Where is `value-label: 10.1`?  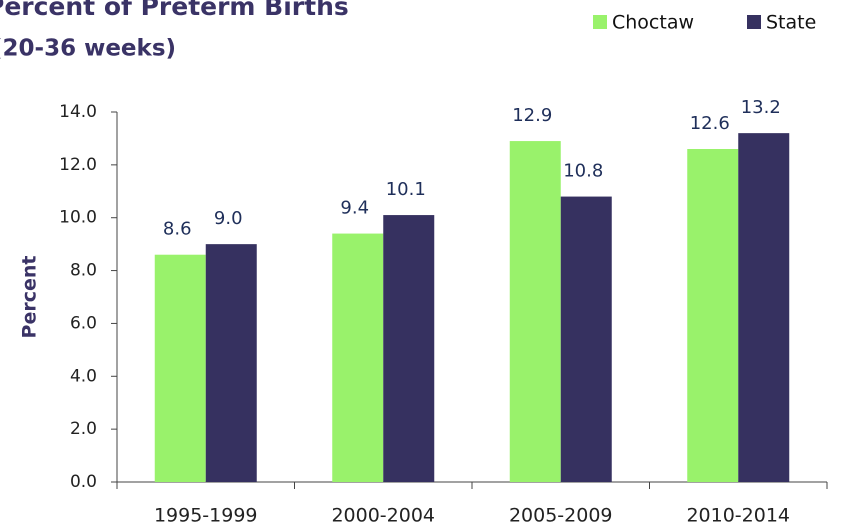 value-label: 10.1 is located at coordinates (406, 189).